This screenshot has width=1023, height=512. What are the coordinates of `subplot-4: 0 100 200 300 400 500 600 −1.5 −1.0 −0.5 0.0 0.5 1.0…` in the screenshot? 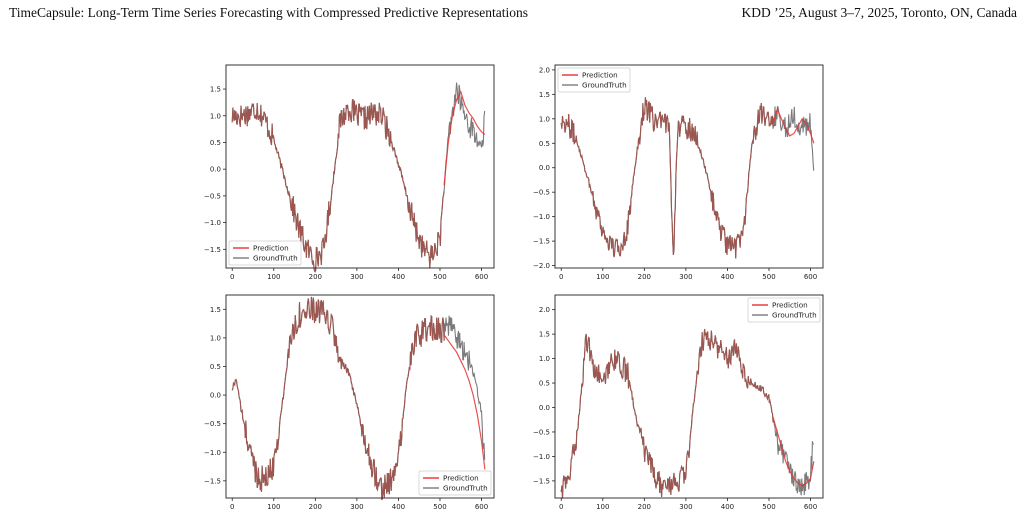 It's located at (678, 402).